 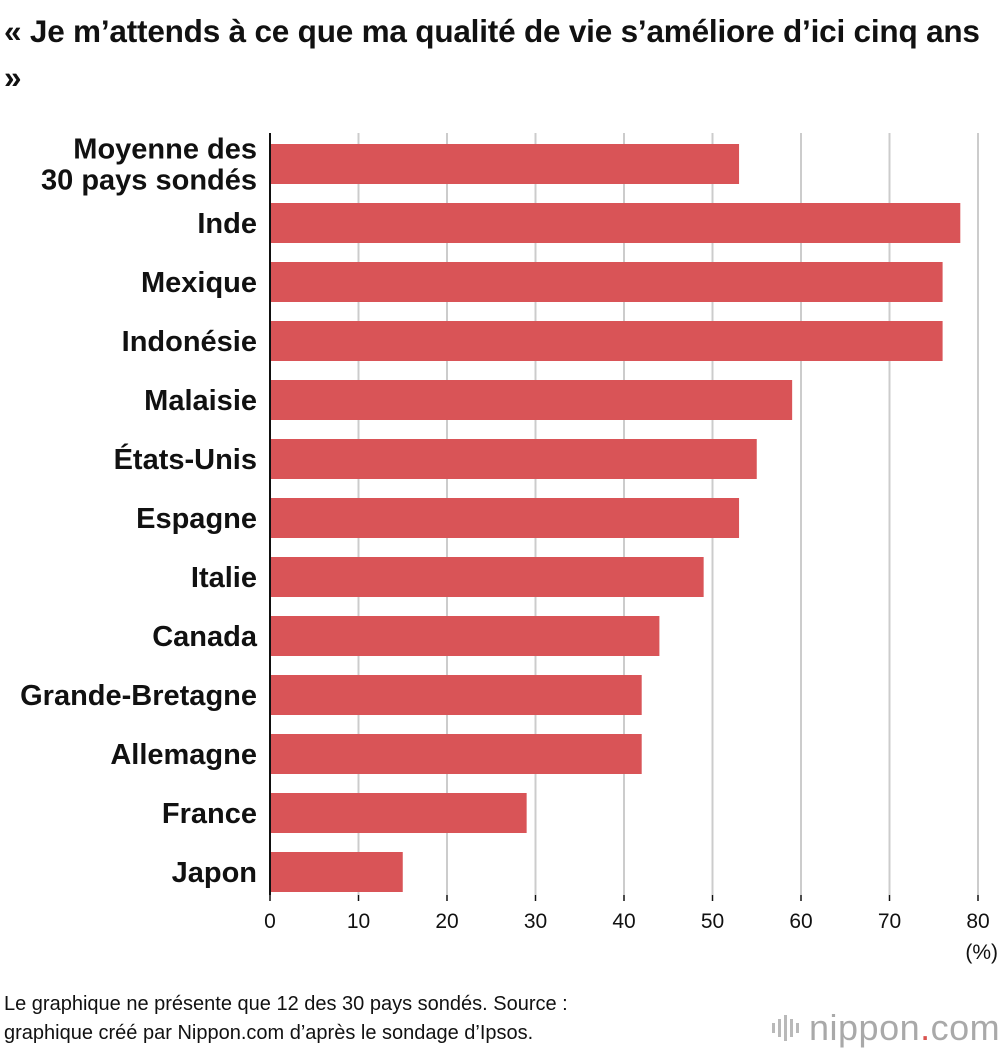 What do you see at coordinates (270, 921) in the screenshot?
I see `tick-label-0: 0` at bounding box center [270, 921].